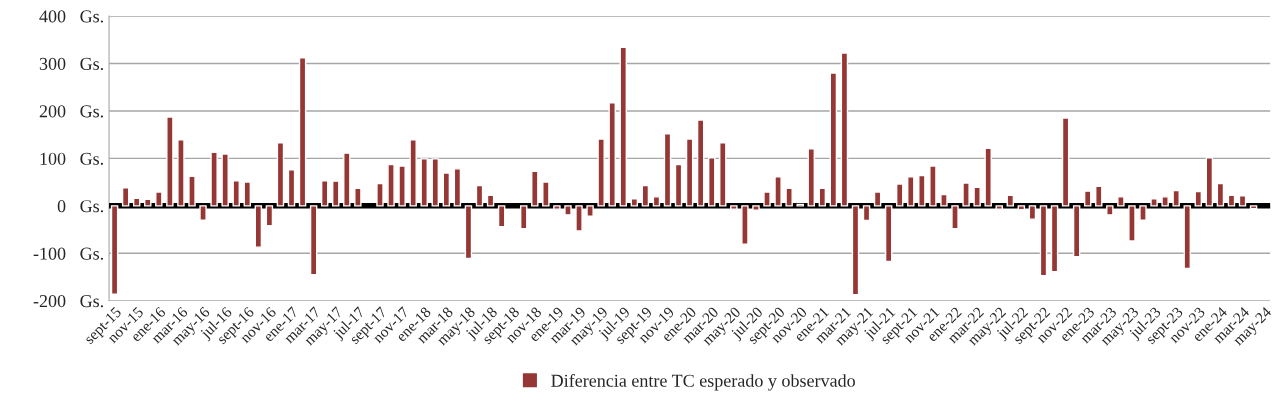 Image resolution: width=1283 pixels, height=401 pixels. I want to click on y-tick-label: 200 Gs., so click(71, 111).